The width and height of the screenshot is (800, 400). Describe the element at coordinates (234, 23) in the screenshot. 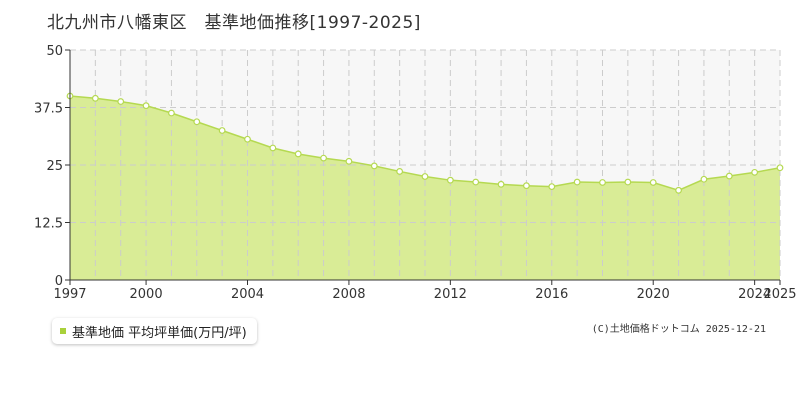

I see `chart-title: 北九州市八幡東区 基準地価推移[1997-2025]` at that location.